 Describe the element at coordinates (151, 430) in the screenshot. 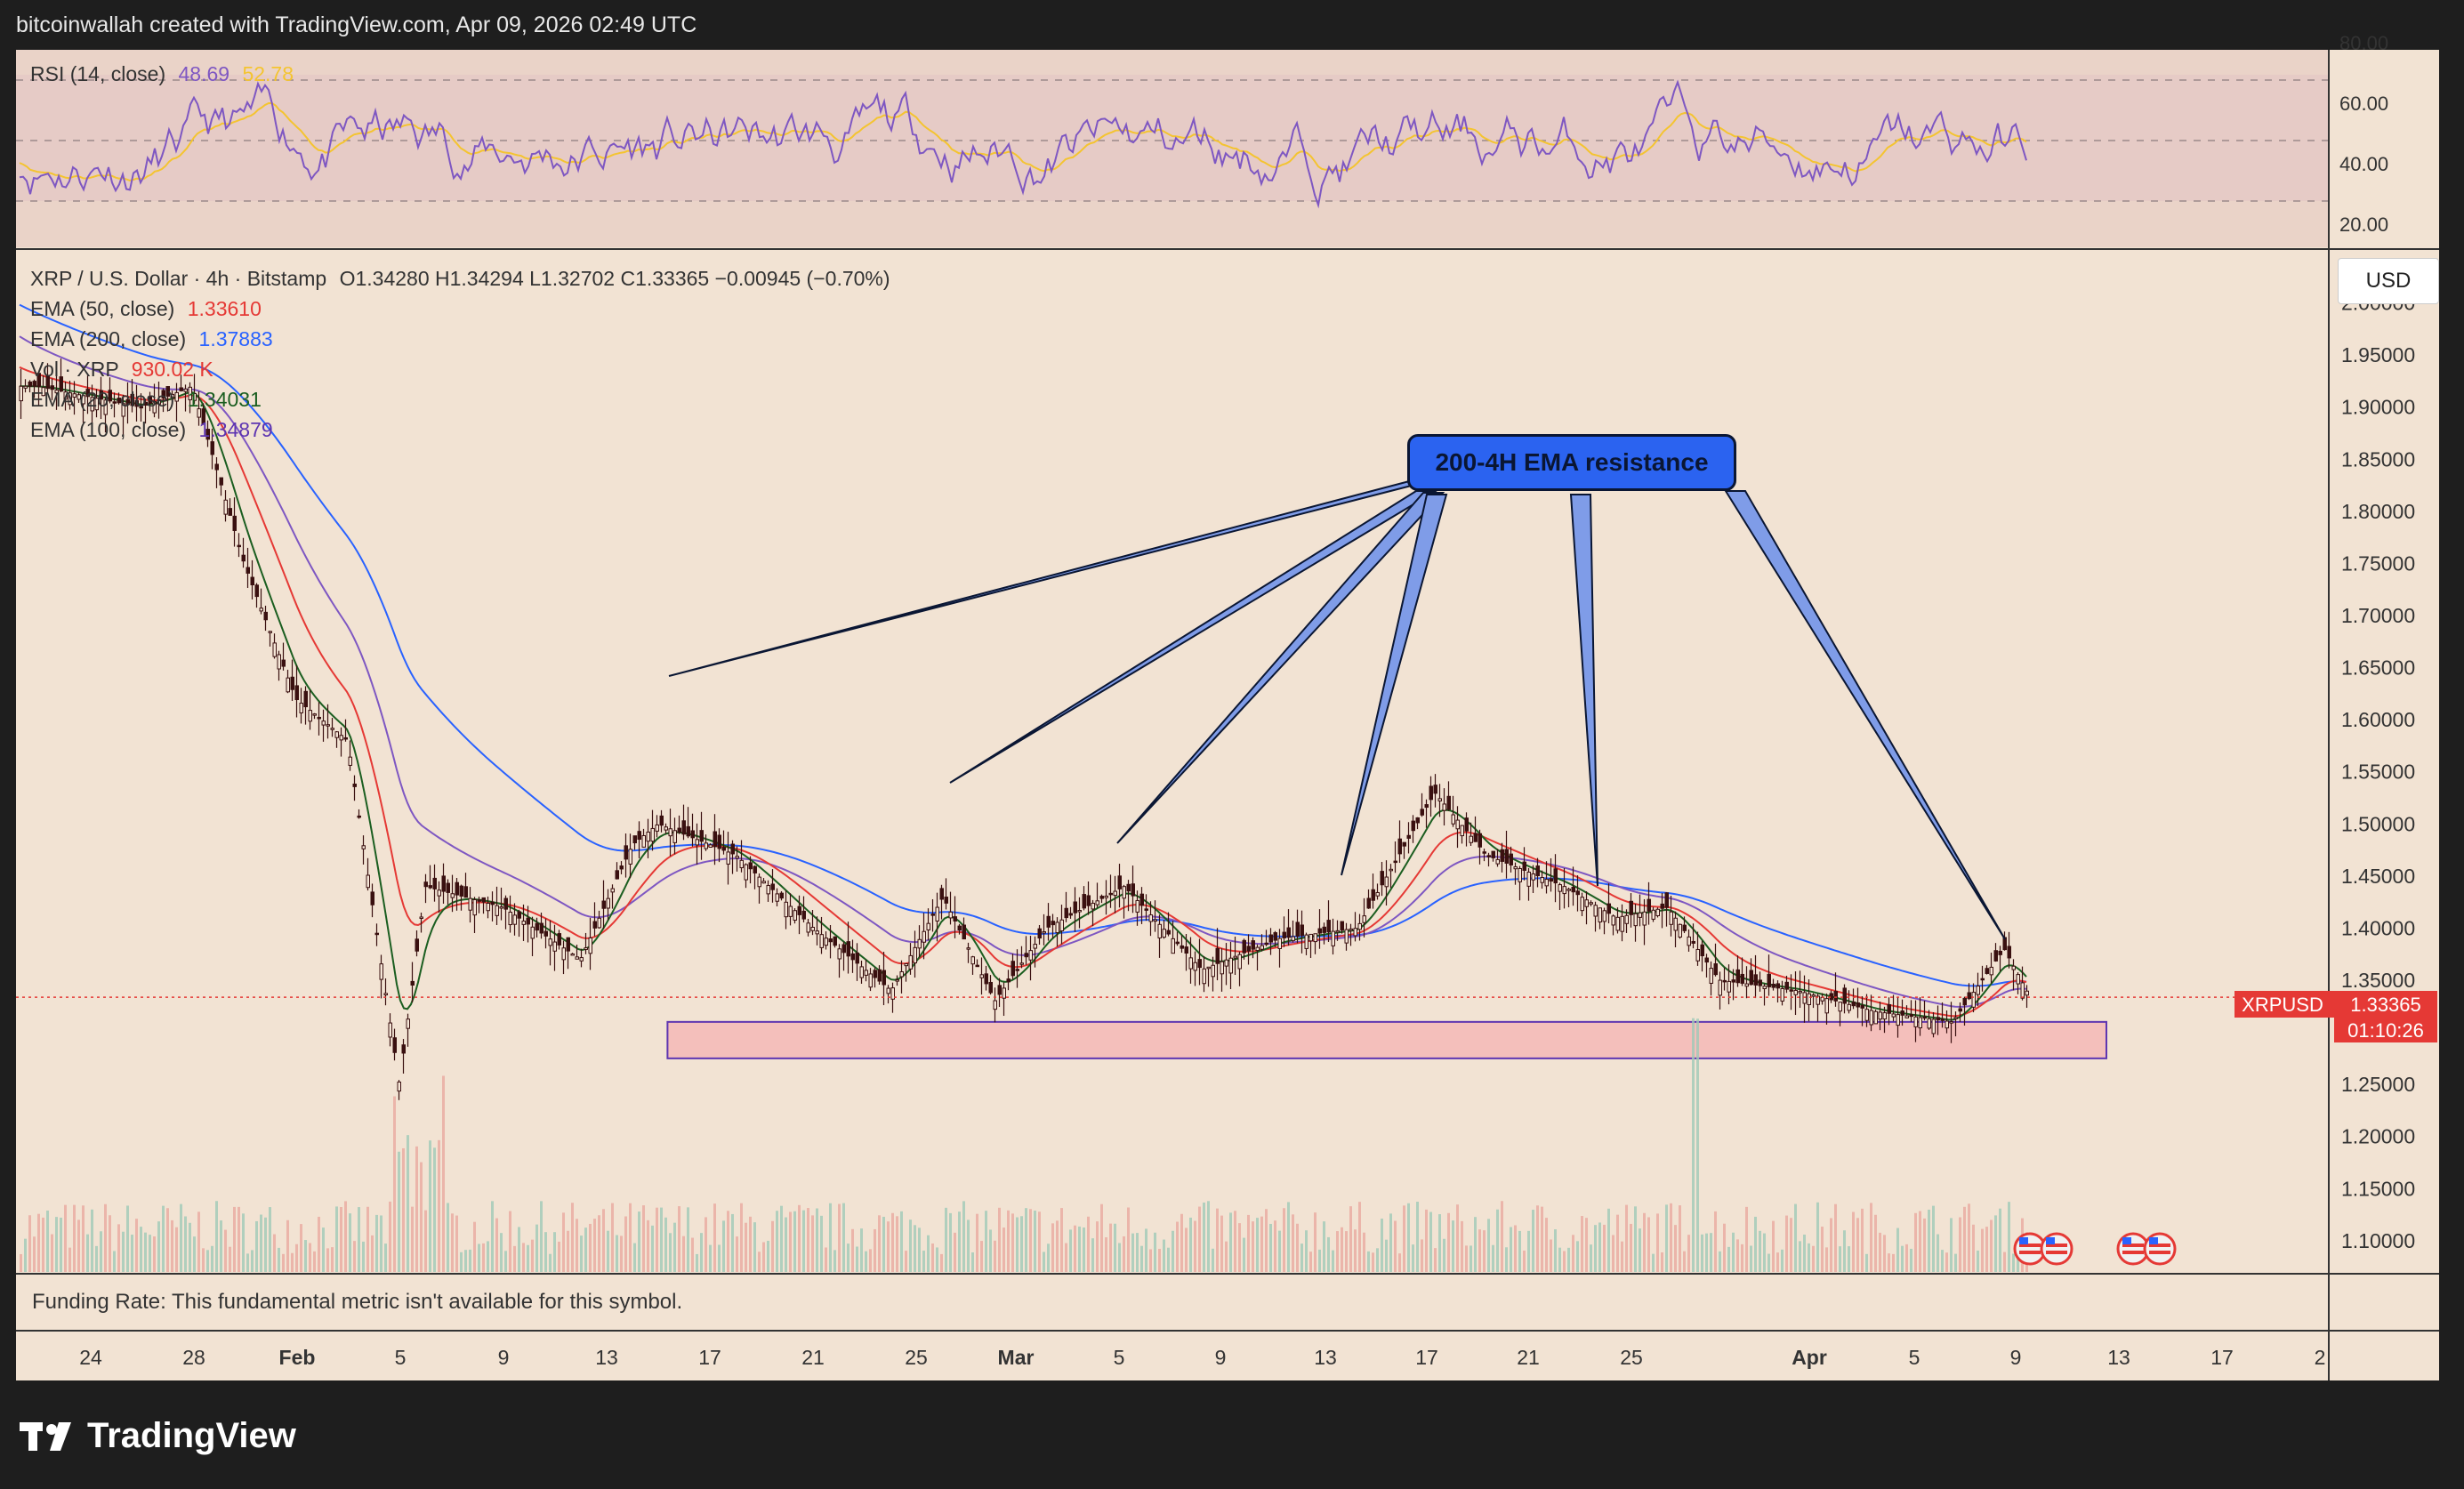

I see `indicator-ema100: EMA (100, close) 1.34879` at that location.